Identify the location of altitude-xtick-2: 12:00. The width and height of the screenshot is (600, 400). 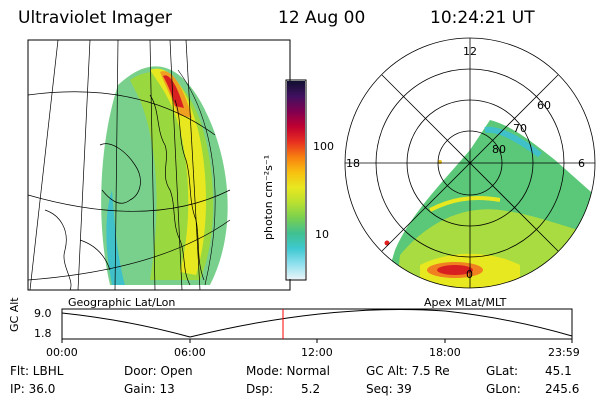
(317, 352).